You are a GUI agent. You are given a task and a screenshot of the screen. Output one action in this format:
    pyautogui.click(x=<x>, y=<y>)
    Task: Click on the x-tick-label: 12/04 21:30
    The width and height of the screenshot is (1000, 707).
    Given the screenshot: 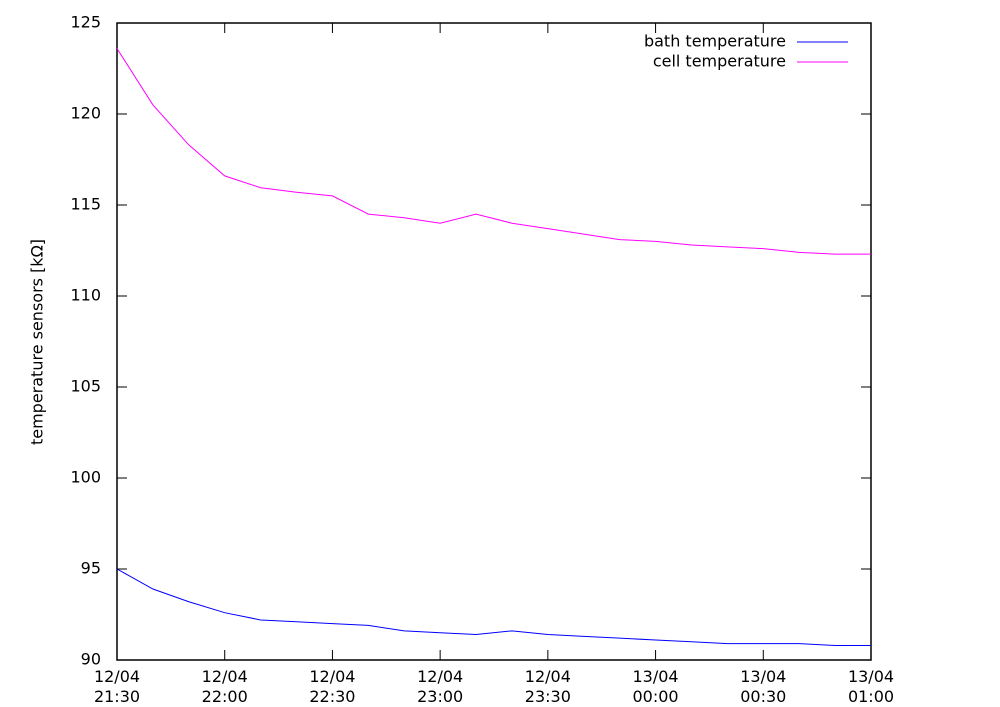 What is the action you would take?
    pyautogui.click(x=117, y=686)
    